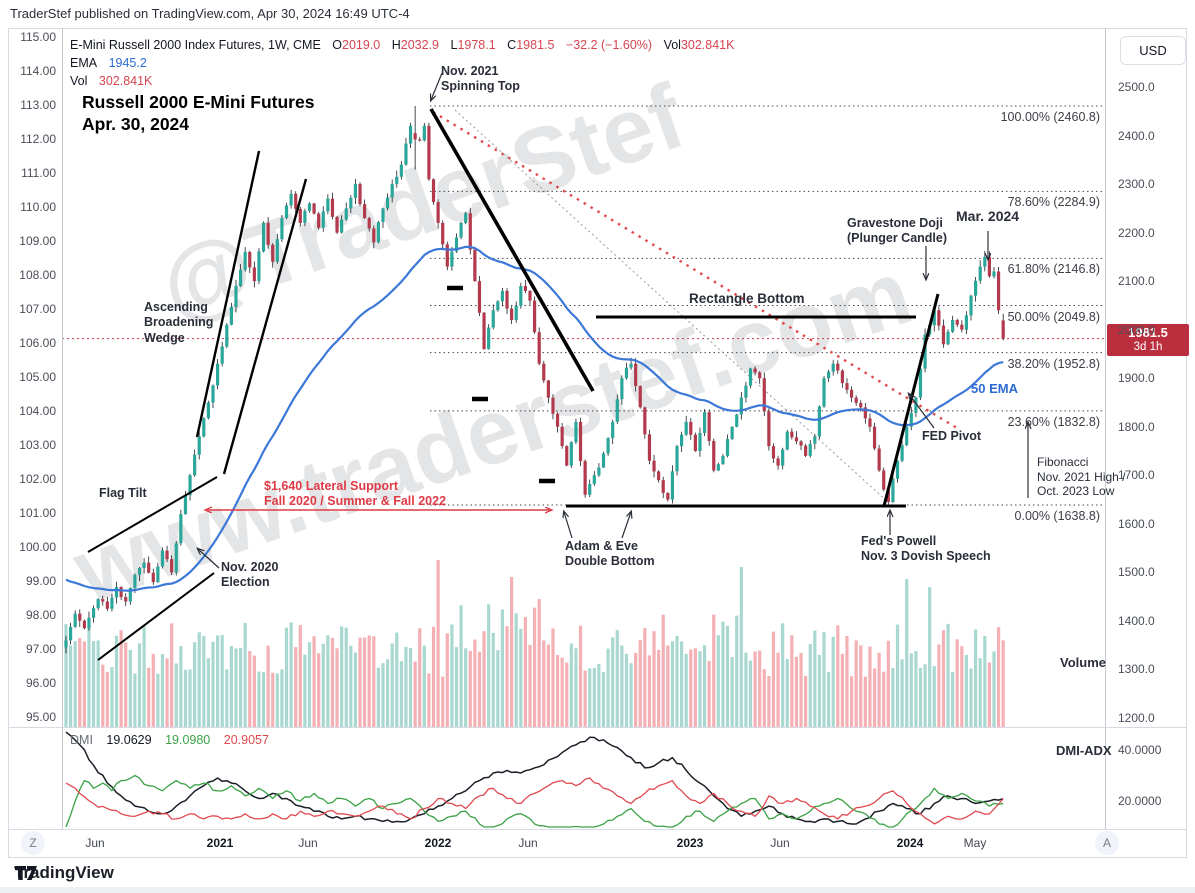 The image size is (1195, 893). Describe the element at coordinates (1140, 801) in the screenshot. I see `dmi-axis-tick: 20.0000` at that location.